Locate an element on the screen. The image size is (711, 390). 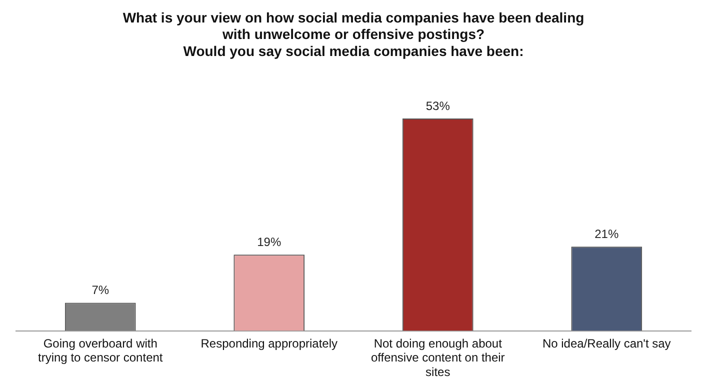
chart-subtitle: Would you say social media companies have been: is located at coordinates (353, 50).